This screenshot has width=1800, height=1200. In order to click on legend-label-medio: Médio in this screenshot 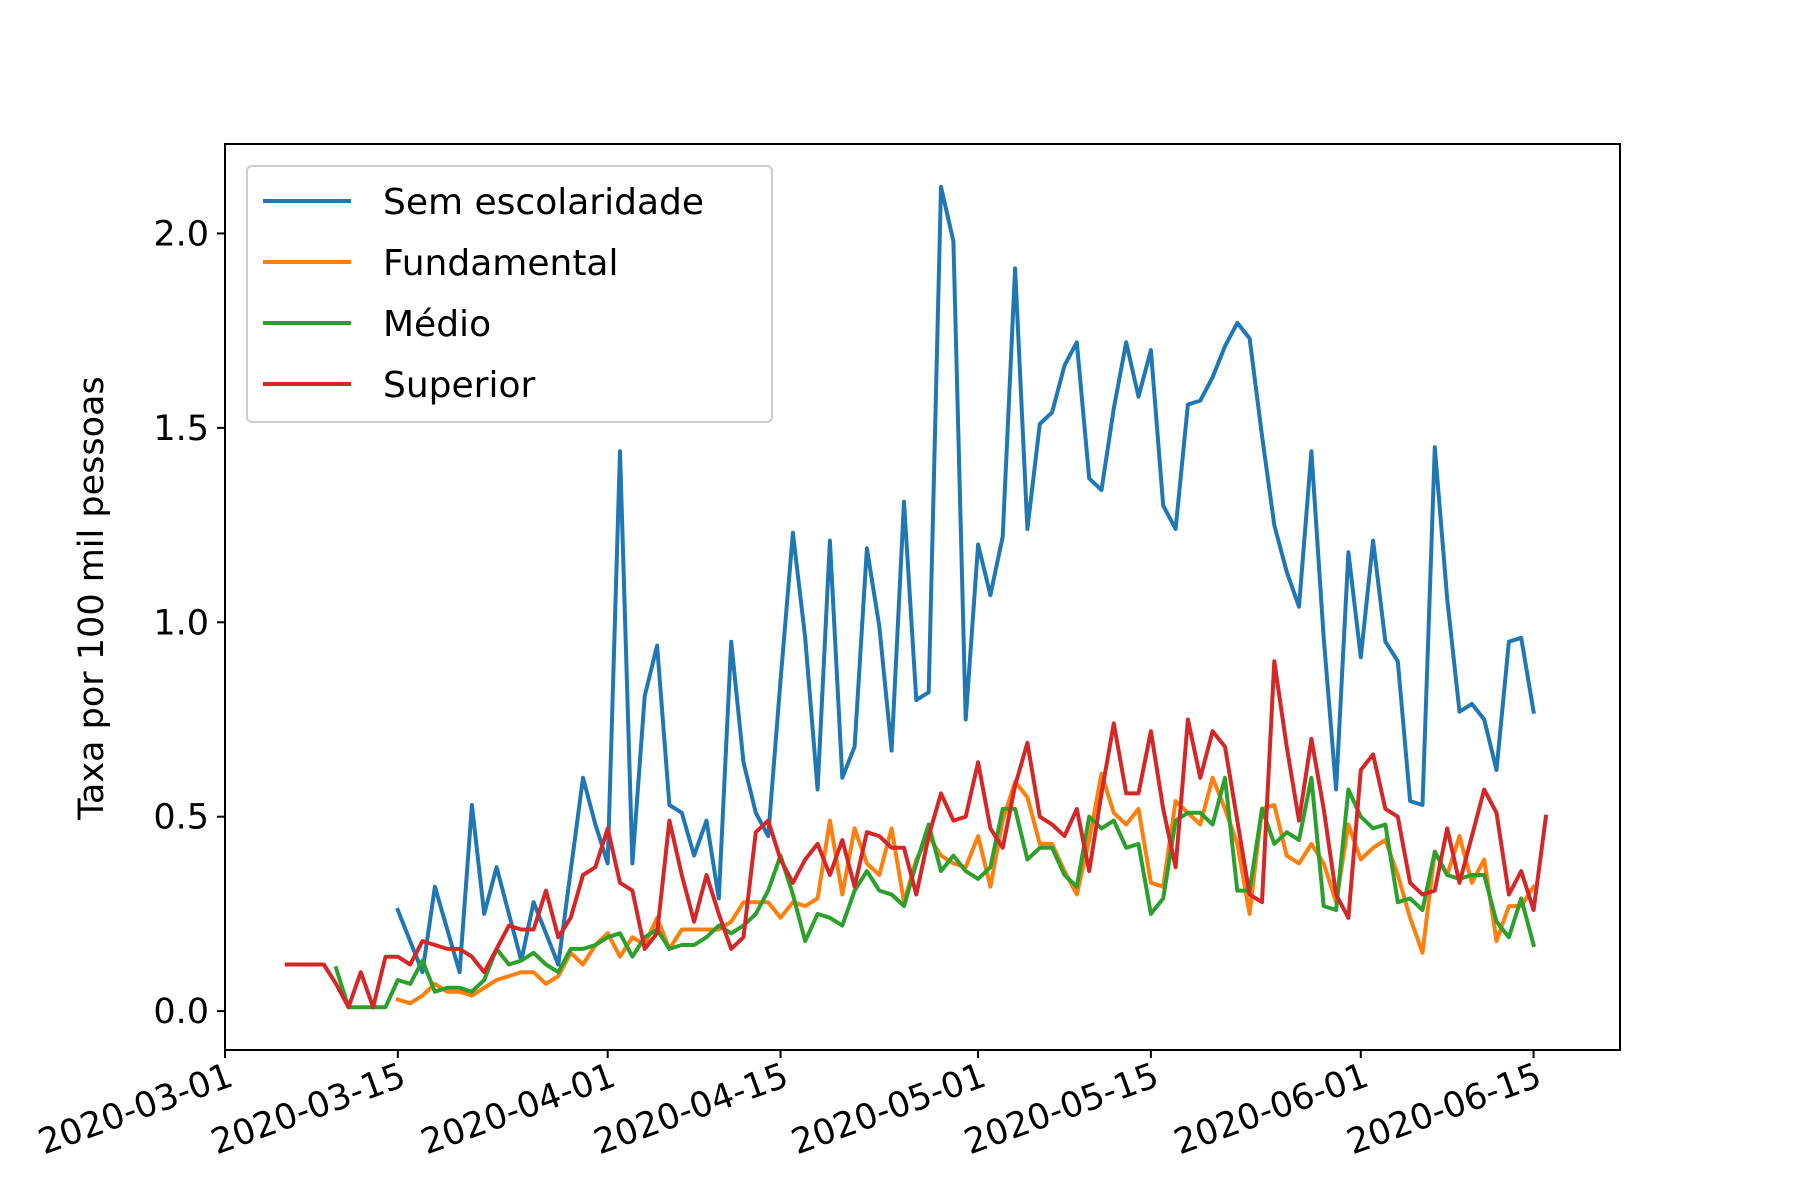, I will do `click(437, 324)`.